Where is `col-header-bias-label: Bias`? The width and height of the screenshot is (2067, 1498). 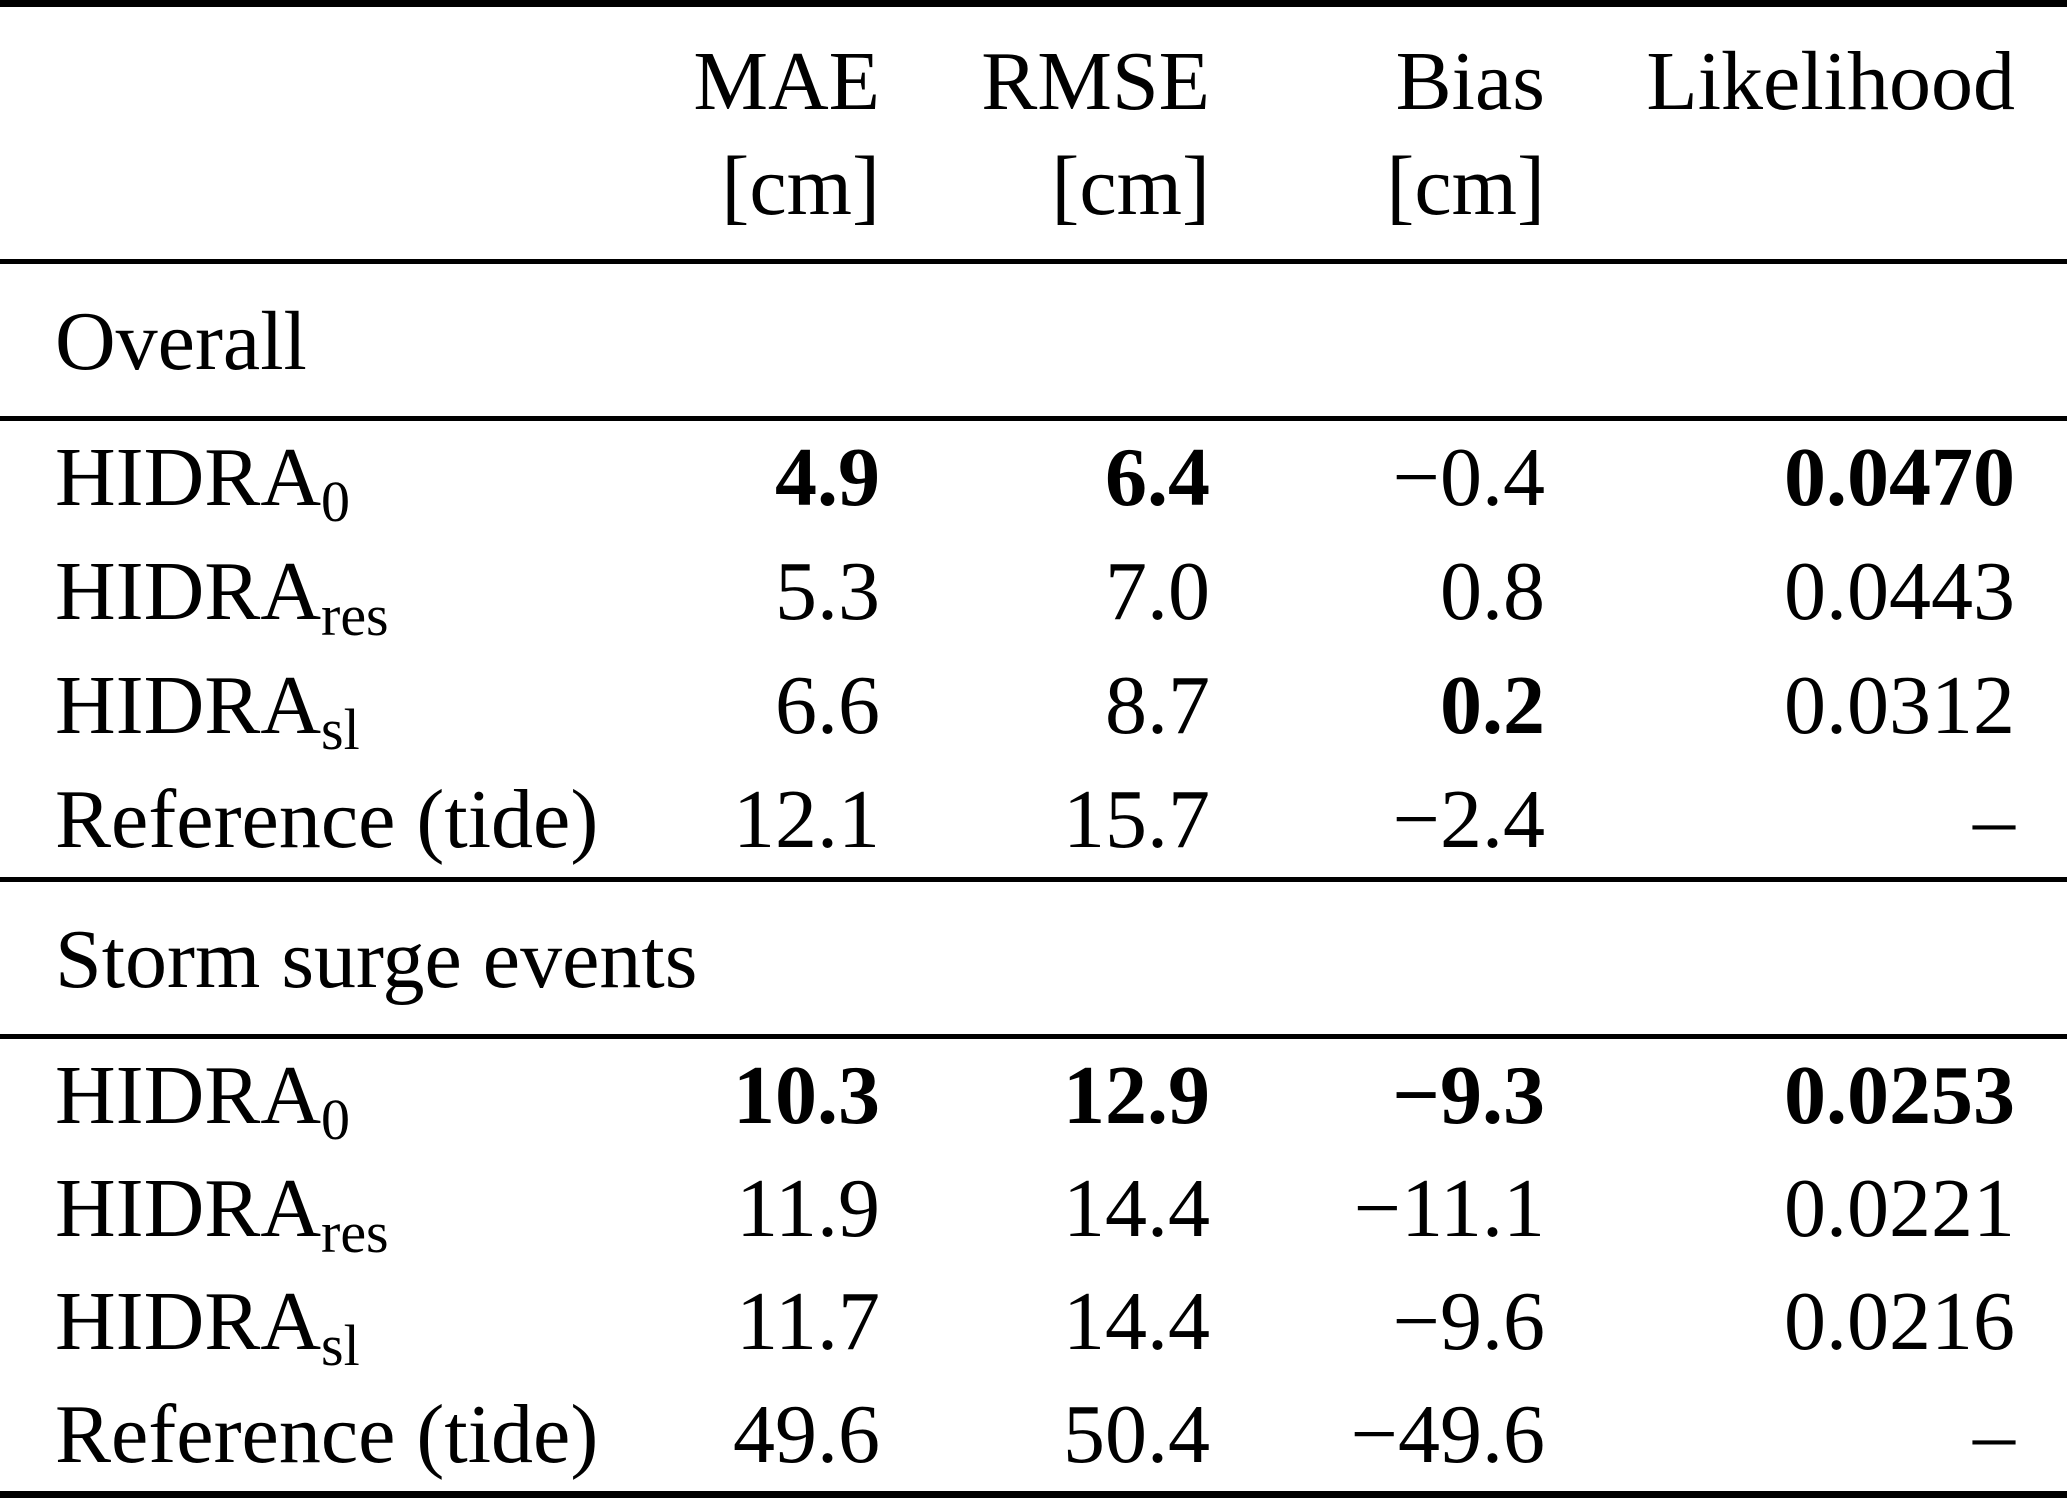 col-header-bias-label: Bias is located at coordinates (1470, 81).